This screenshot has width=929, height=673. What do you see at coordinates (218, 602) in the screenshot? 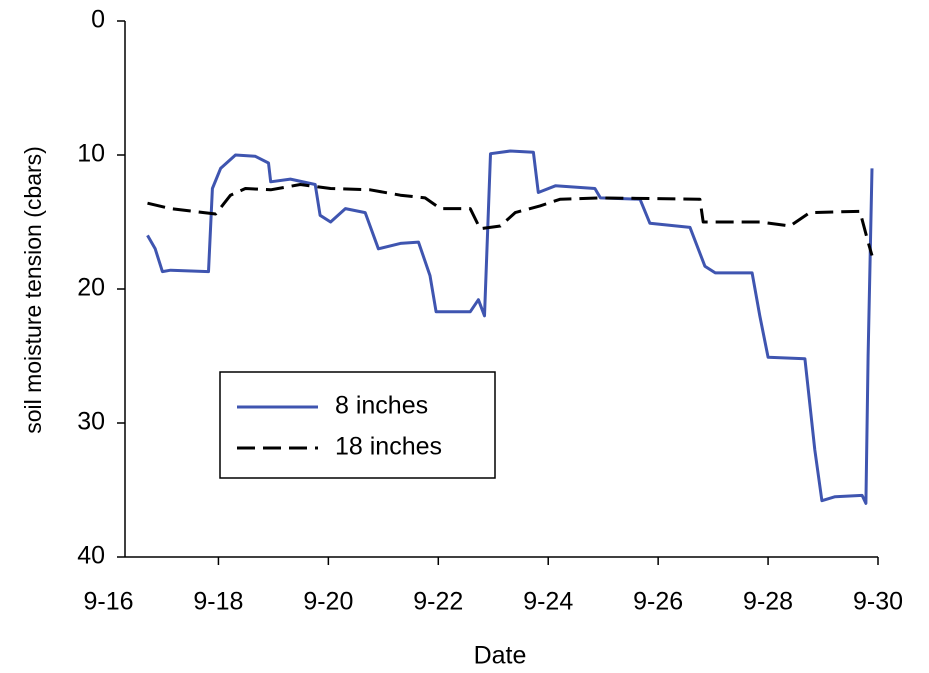
I see `x-tick-label: 9-18` at bounding box center [218, 602].